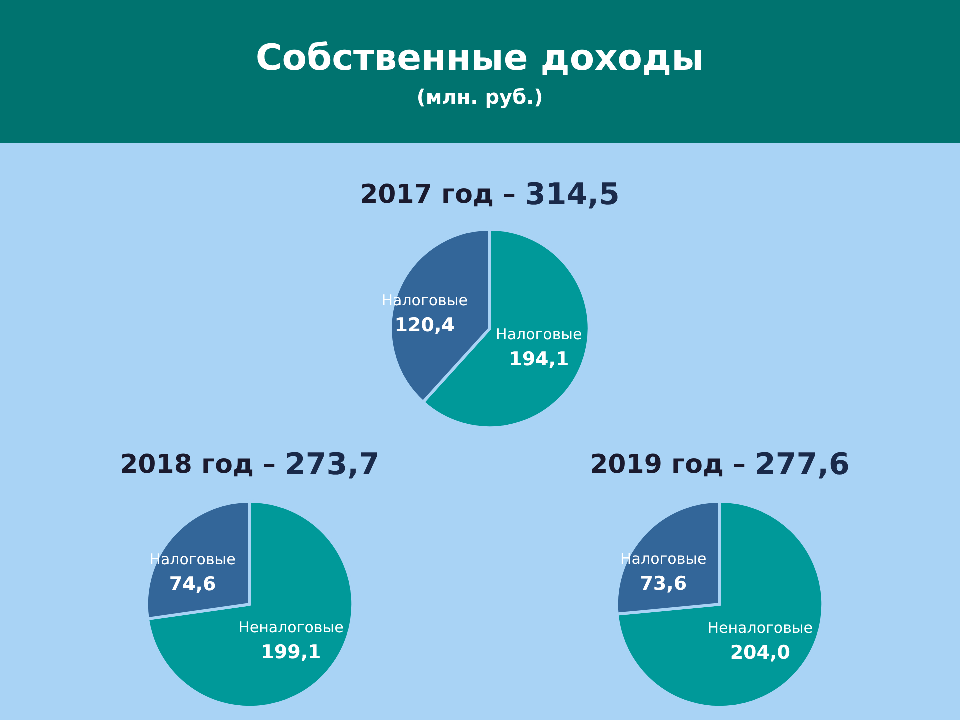 This screenshot has height=720, width=960. I want to click on chart-title: 2017 год – 314,5, so click(490, 195).